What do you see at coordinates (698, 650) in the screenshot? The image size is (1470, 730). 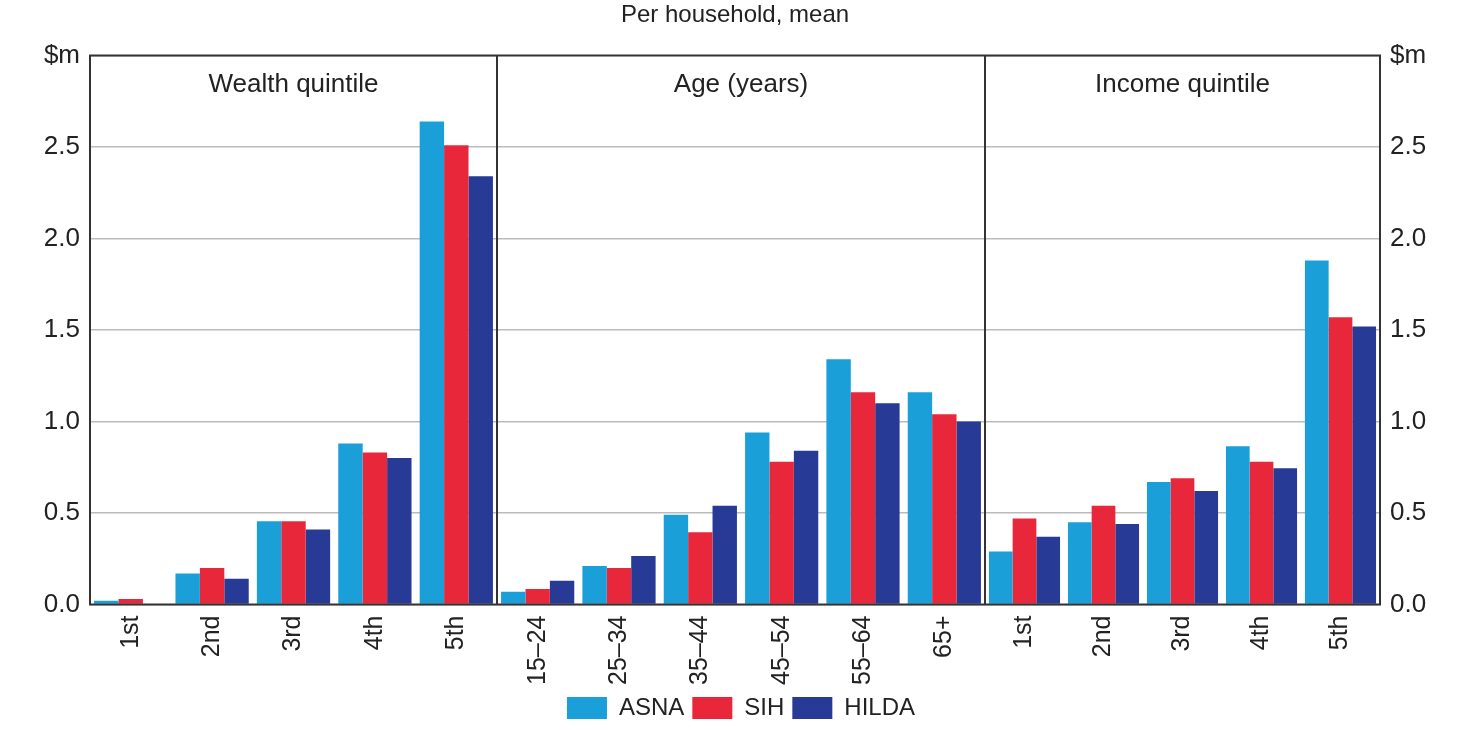 I see `x-tick-label: 35–44` at bounding box center [698, 650].